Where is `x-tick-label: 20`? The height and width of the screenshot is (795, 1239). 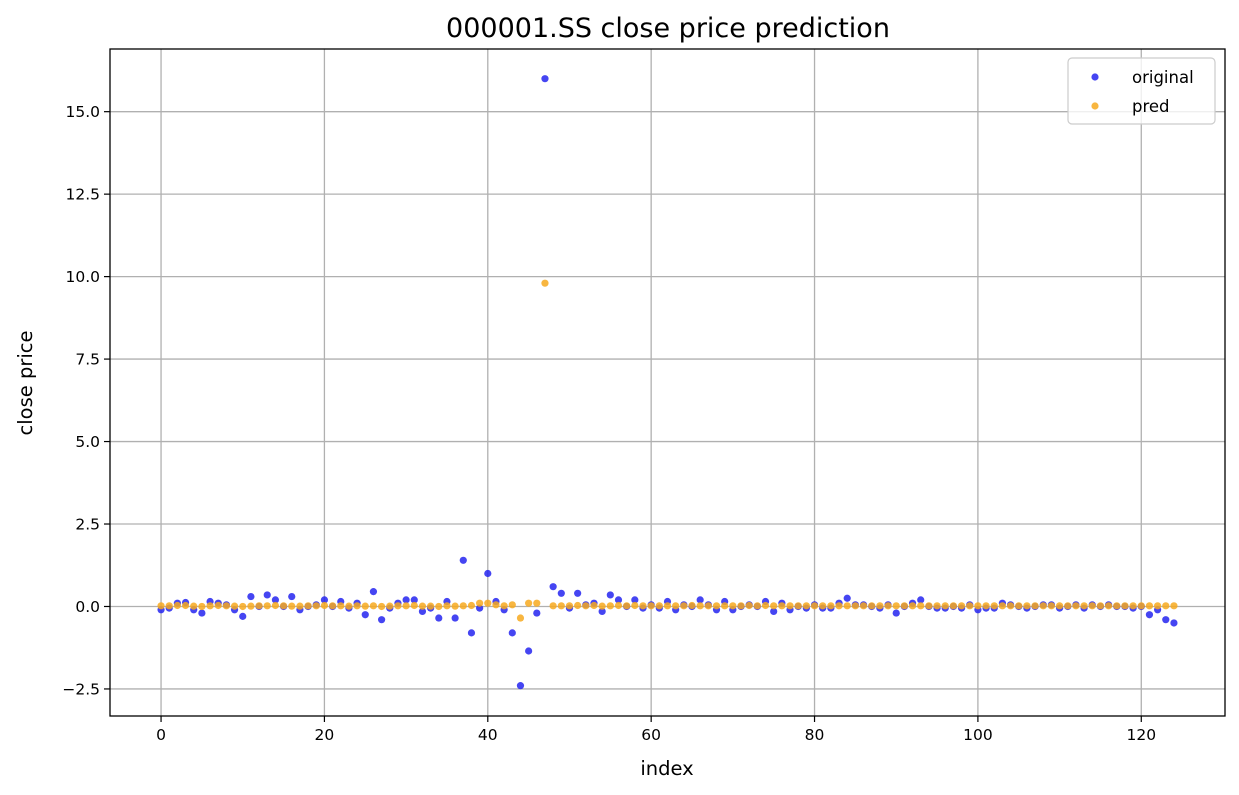
x-tick-label: 20 is located at coordinates (325, 735).